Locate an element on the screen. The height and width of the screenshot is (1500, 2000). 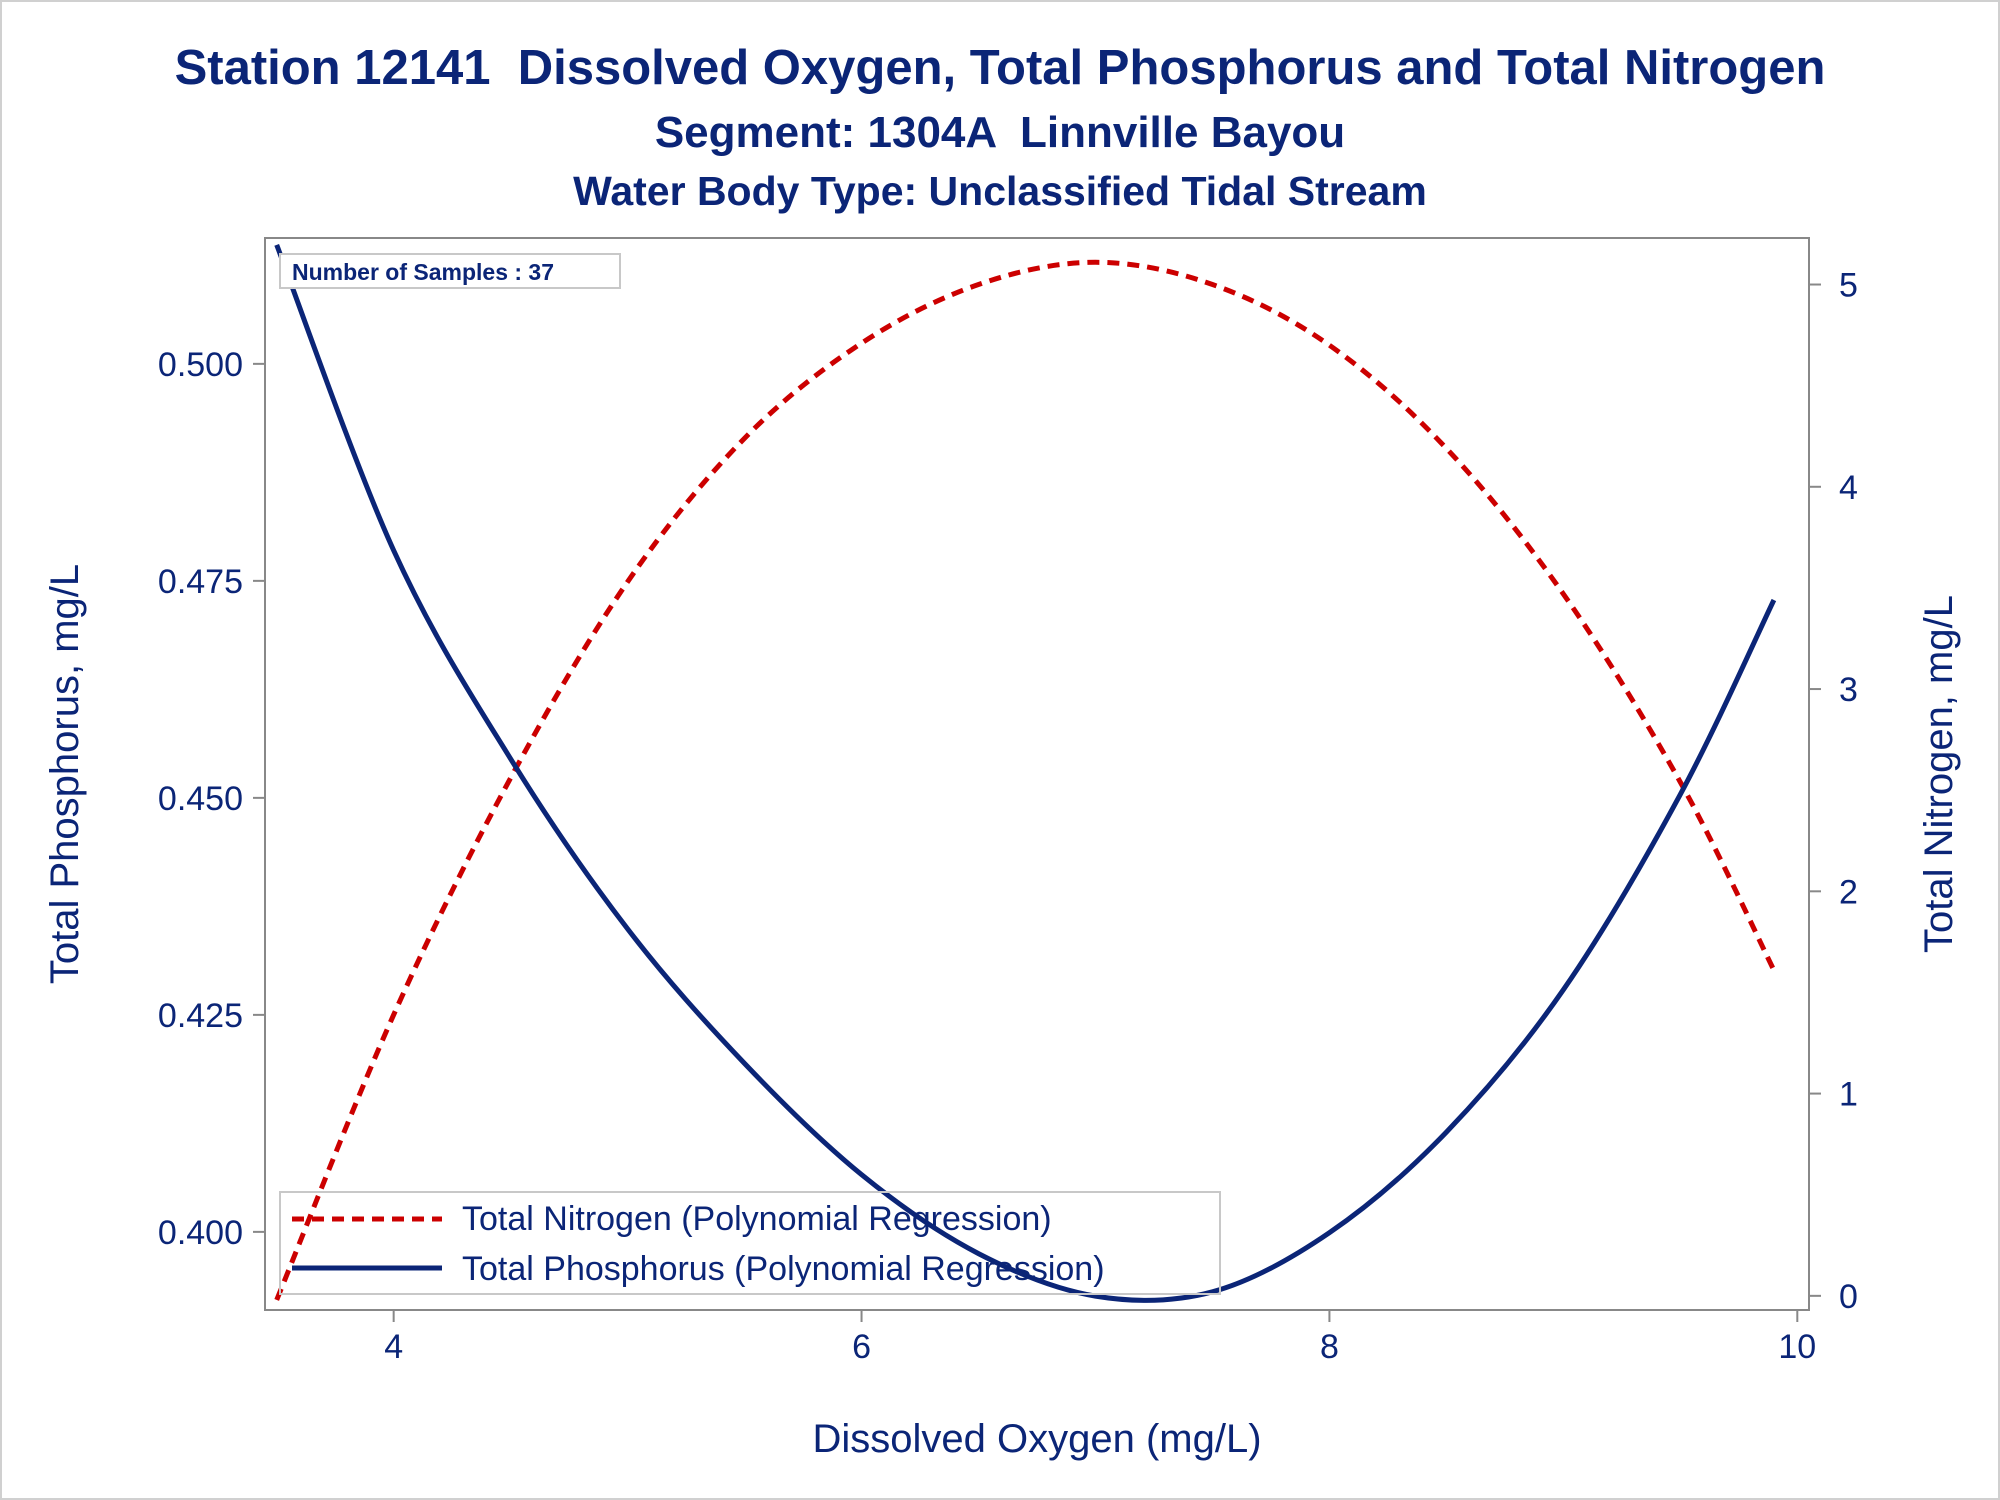
y2-axis-title: Total Nitrogen, mg/L is located at coordinates (1939, 774).